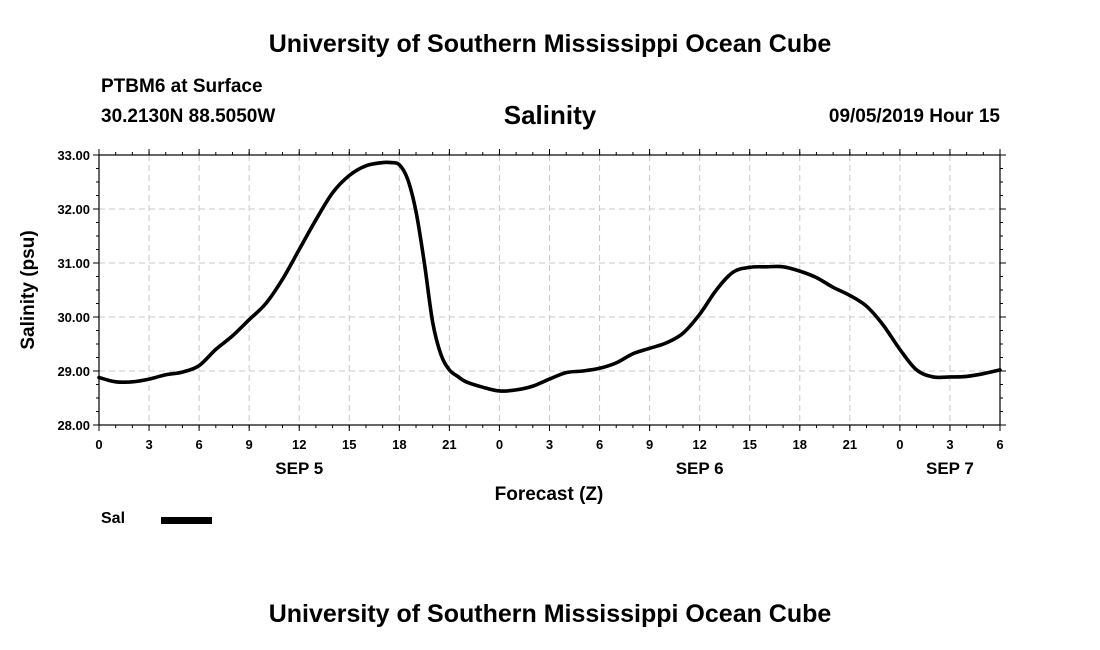  What do you see at coordinates (182, 86) in the screenshot?
I see `station-label: PTBM6 at Surface` at bounding box center [182, 86].